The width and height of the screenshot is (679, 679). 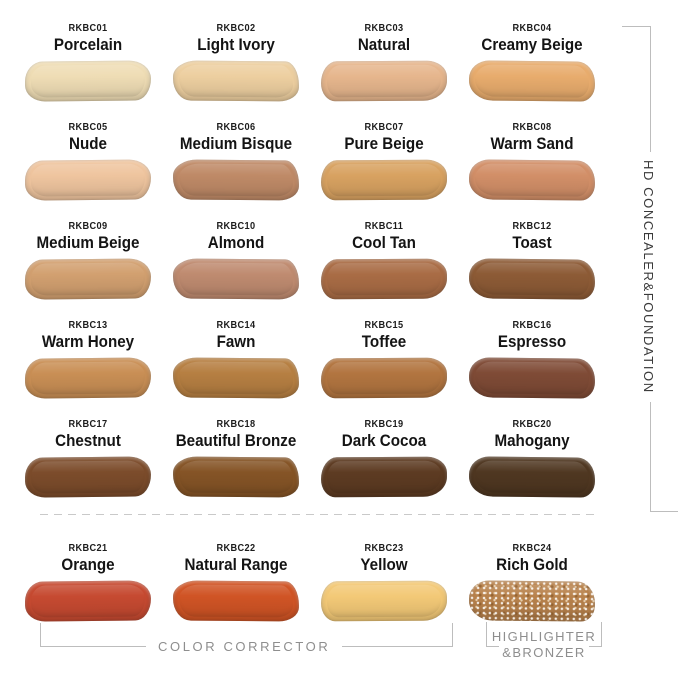 I want to click on shade-code: RKBC12, so click(x=532, y=226).